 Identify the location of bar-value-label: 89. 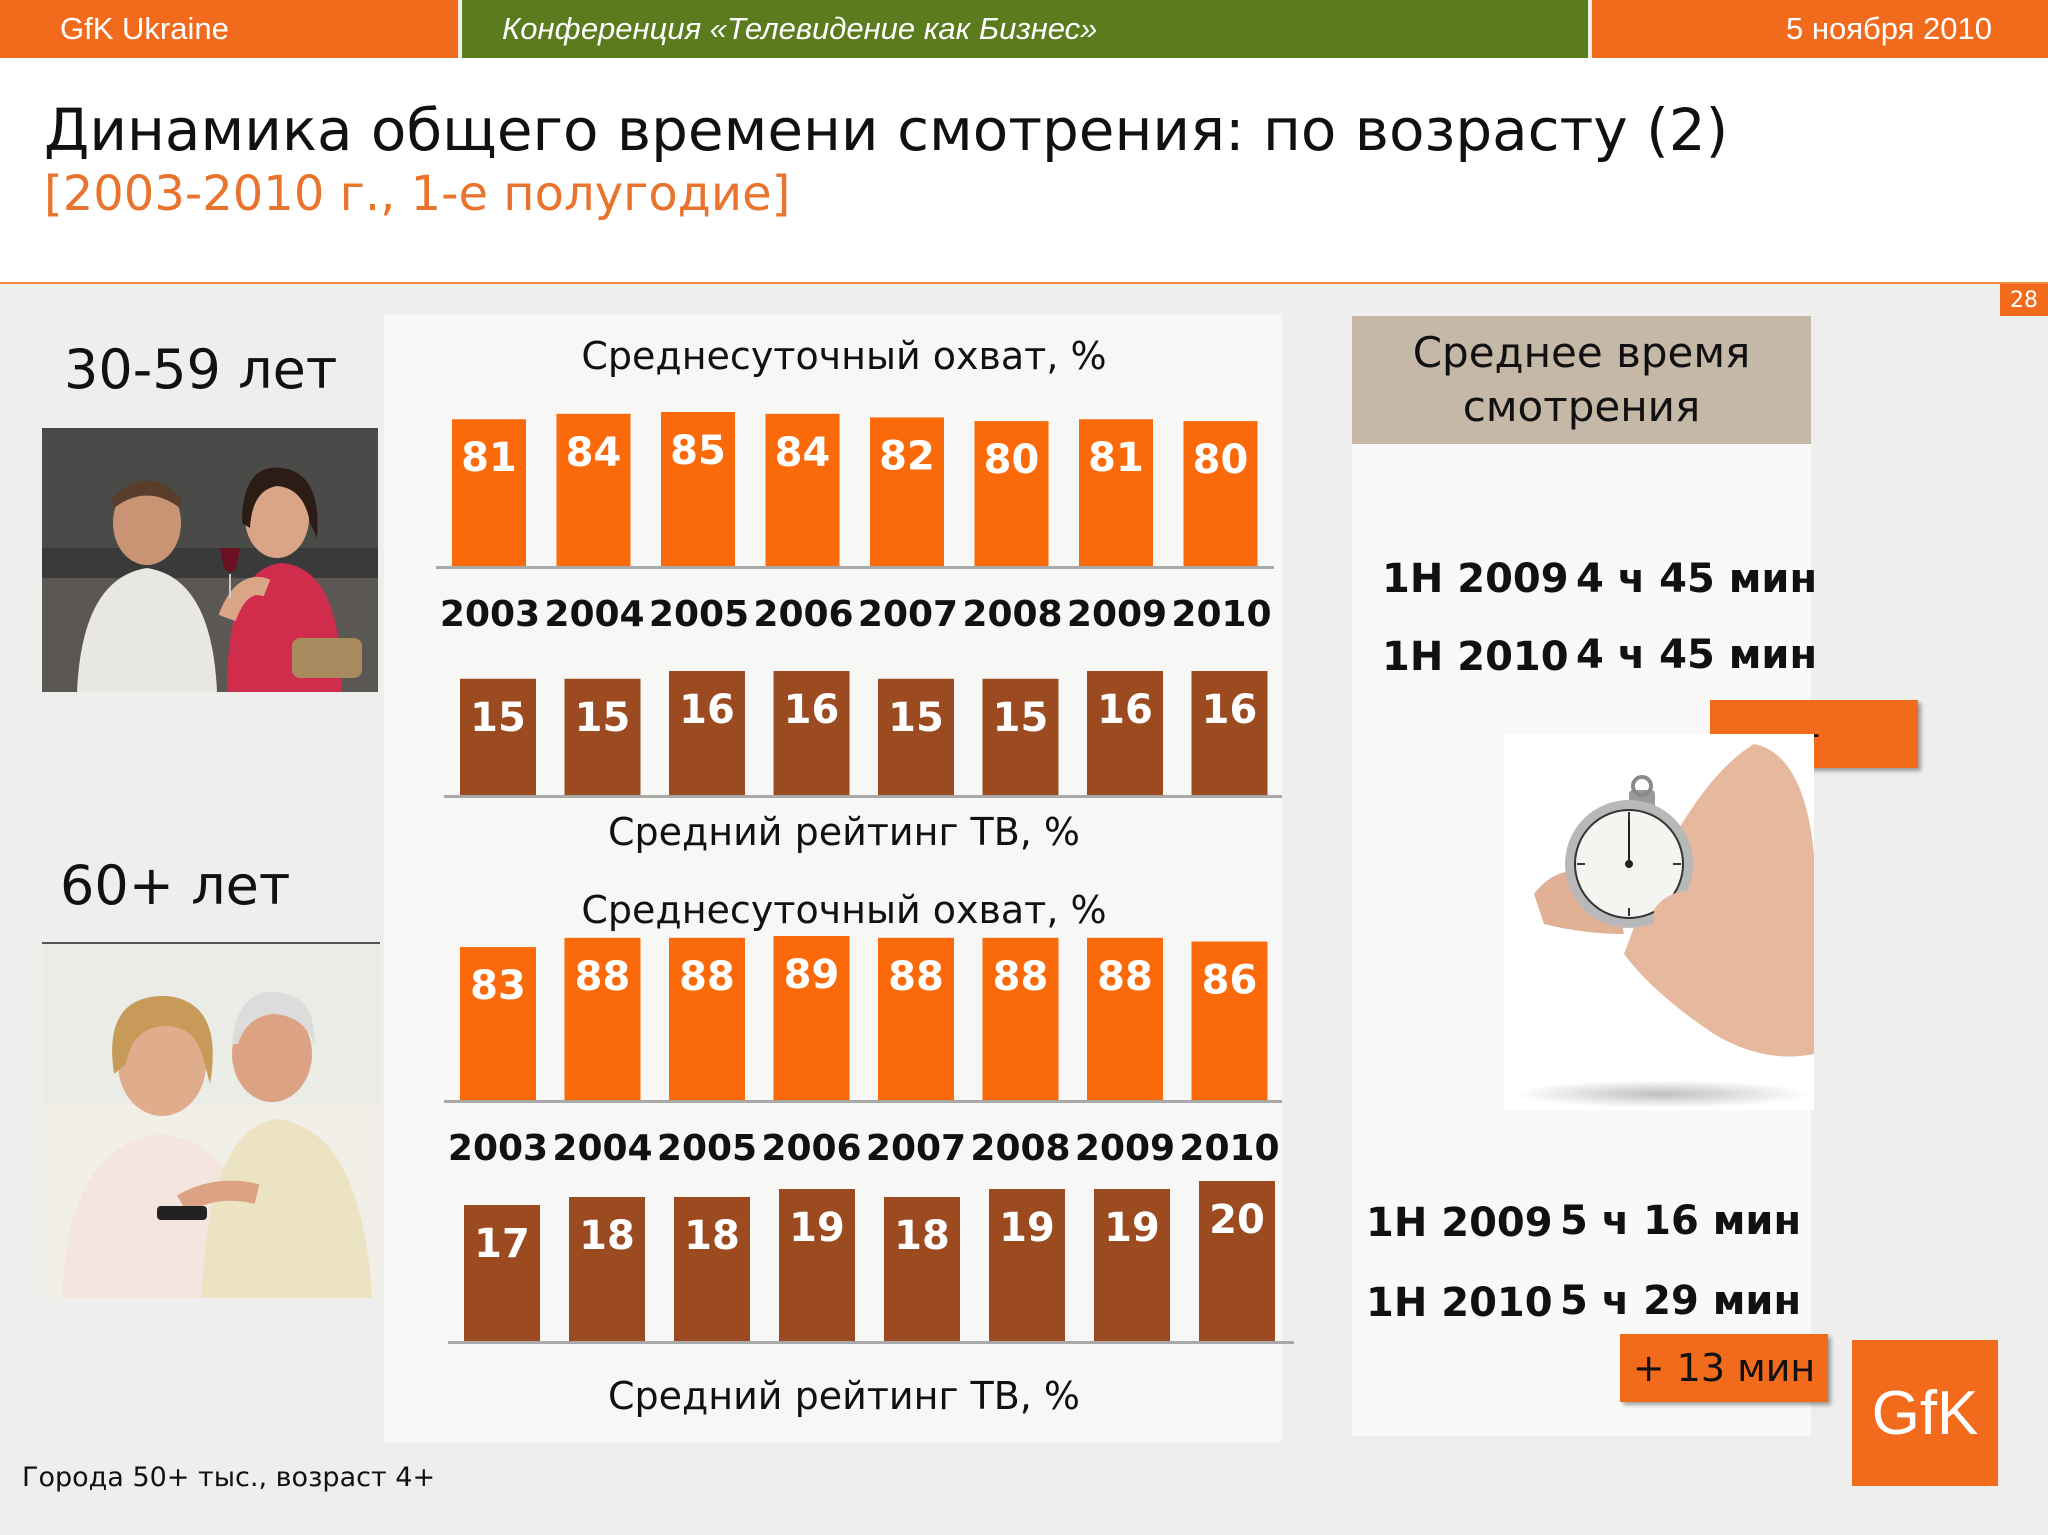
(812, 975).